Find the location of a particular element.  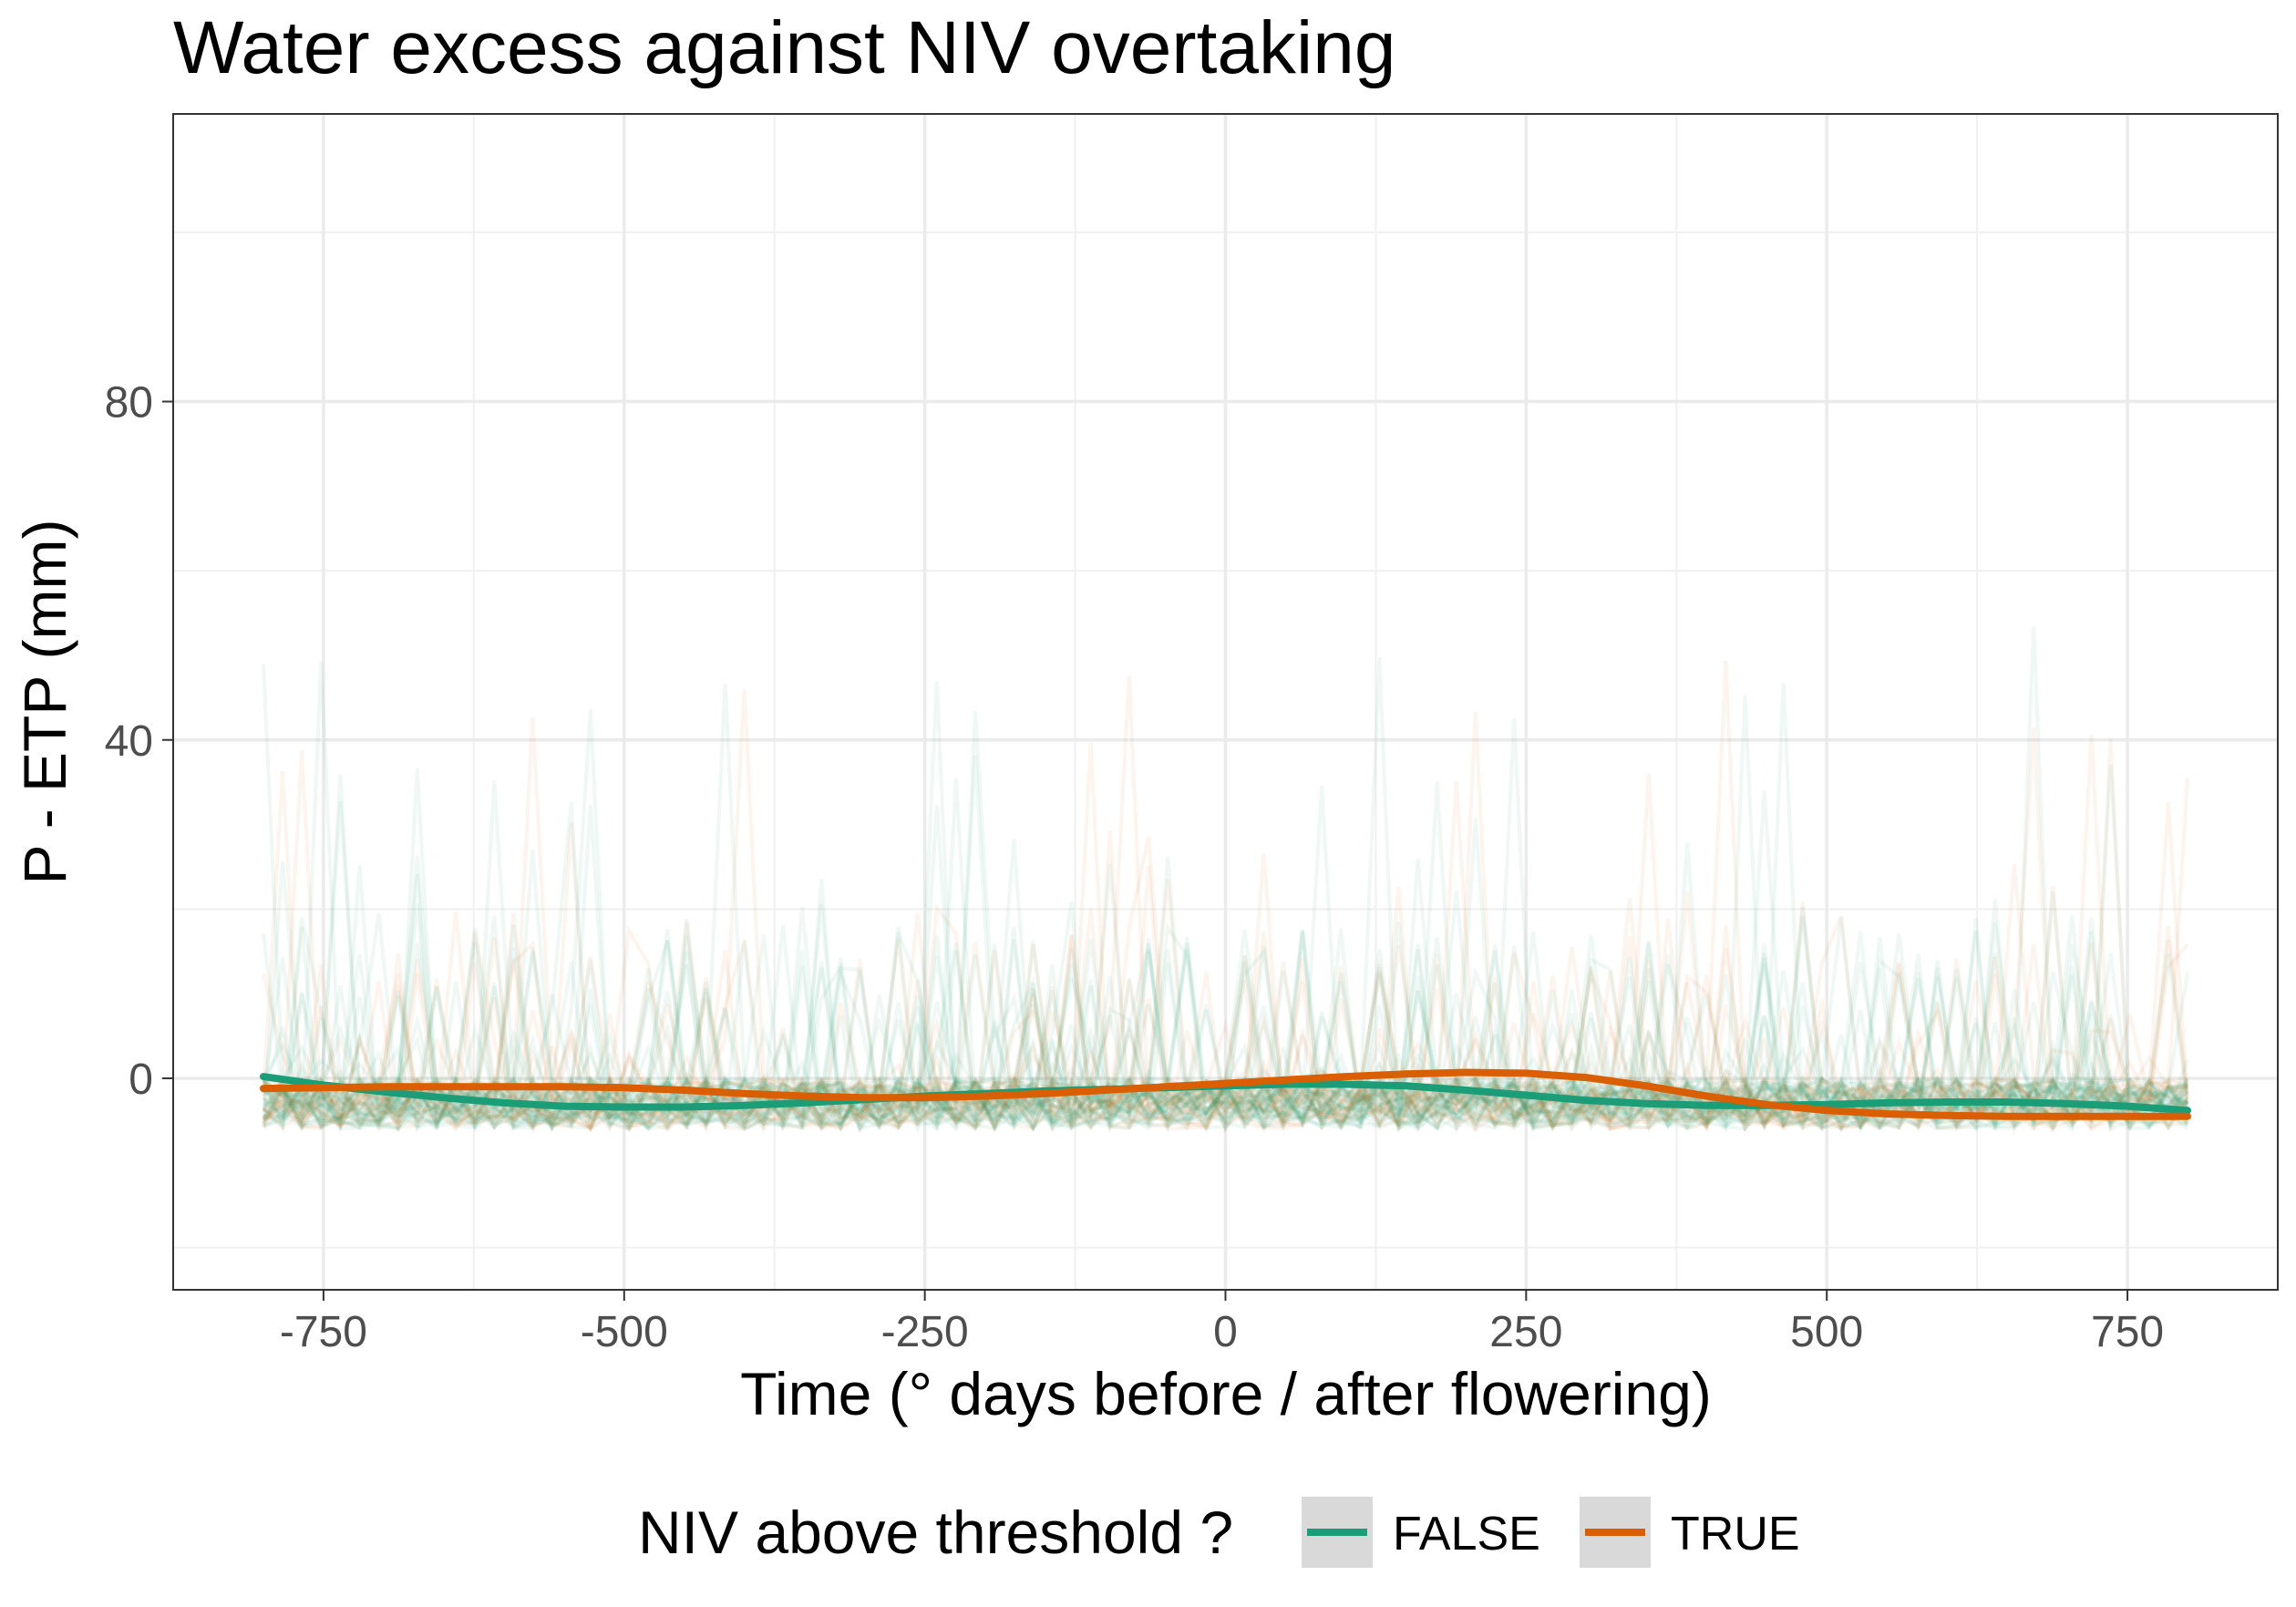

x-tick-label: 750 is located at coordinates (2127, 1332).